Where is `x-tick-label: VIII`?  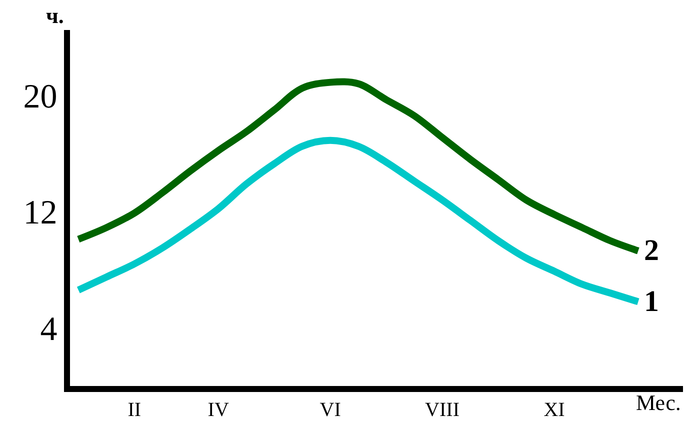
x-tick-label: VIII is located at coordinates (442, 410).